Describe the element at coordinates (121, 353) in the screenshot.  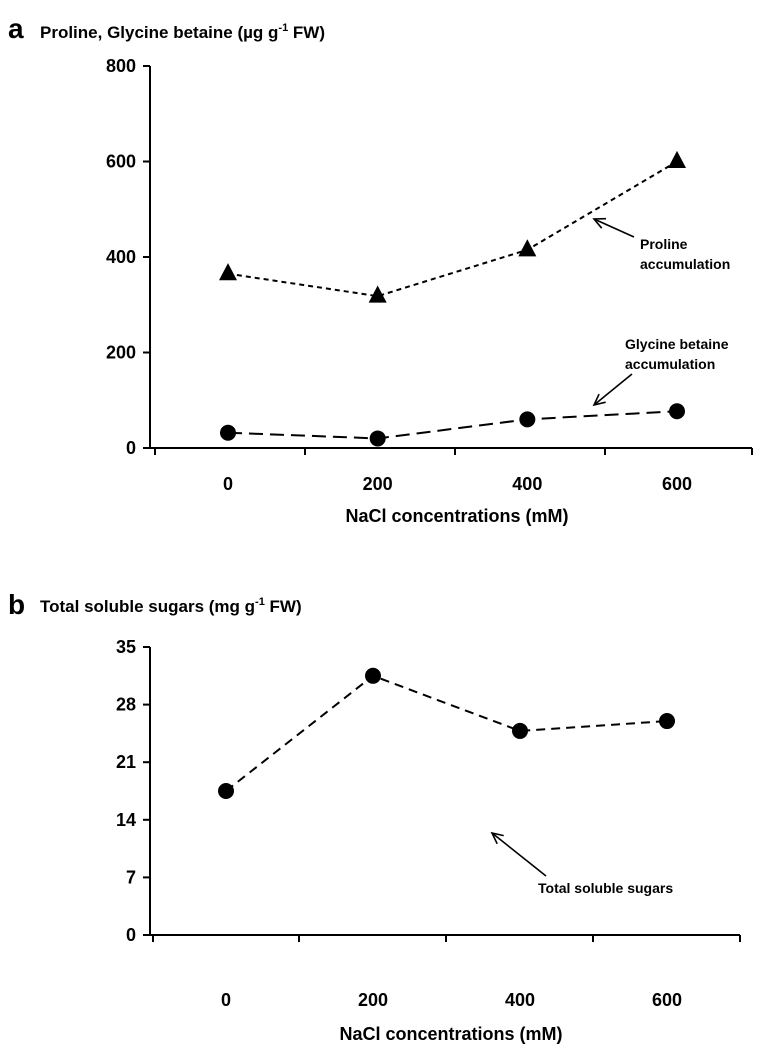
I see `y-tick-label: 200` at that location.